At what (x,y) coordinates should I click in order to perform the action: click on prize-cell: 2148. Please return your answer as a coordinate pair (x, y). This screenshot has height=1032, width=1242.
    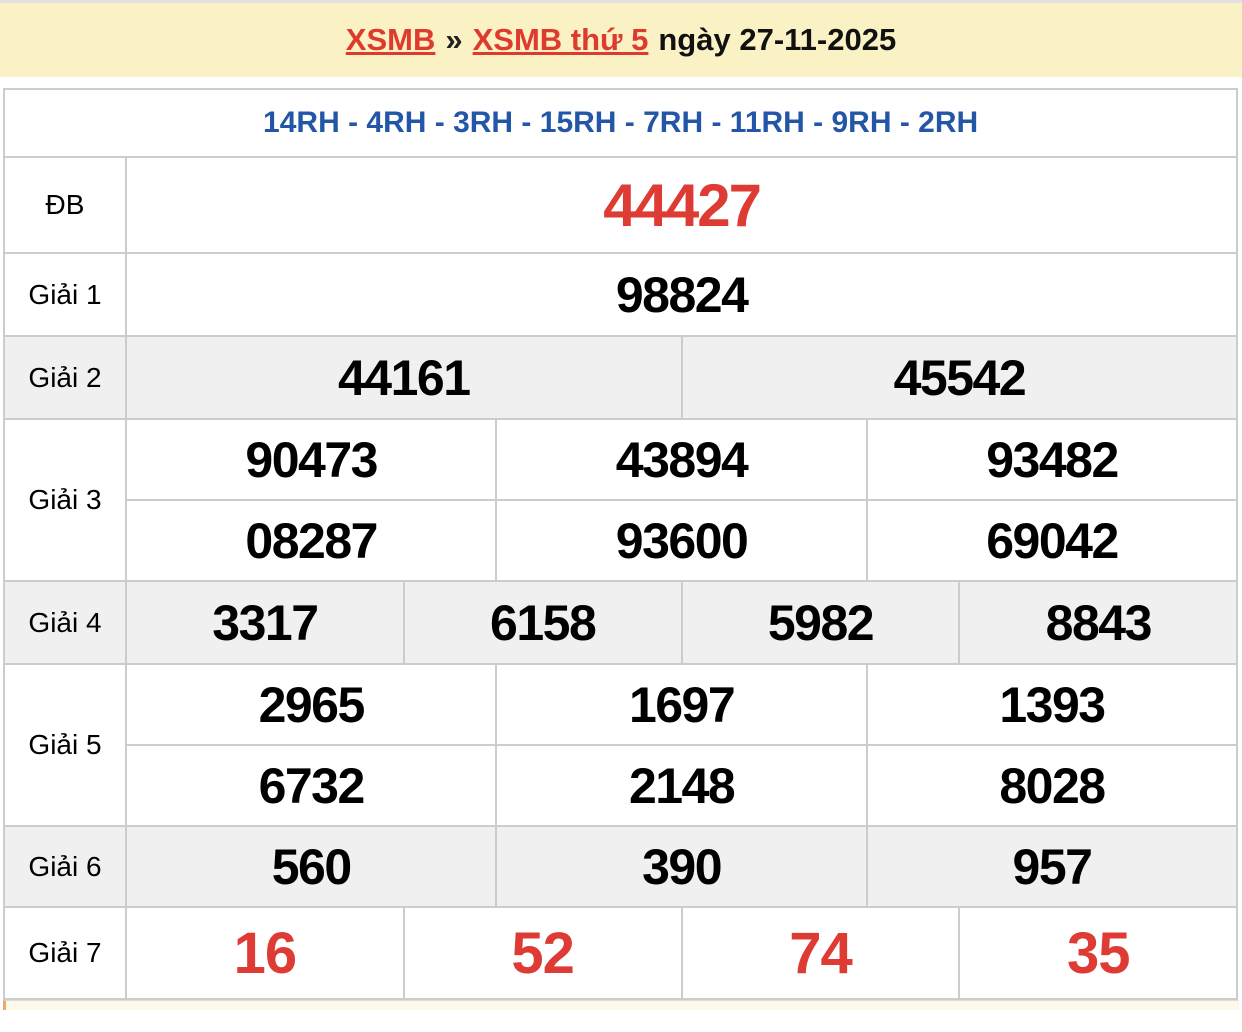
    Looking at the image, I should click on (681, 785).